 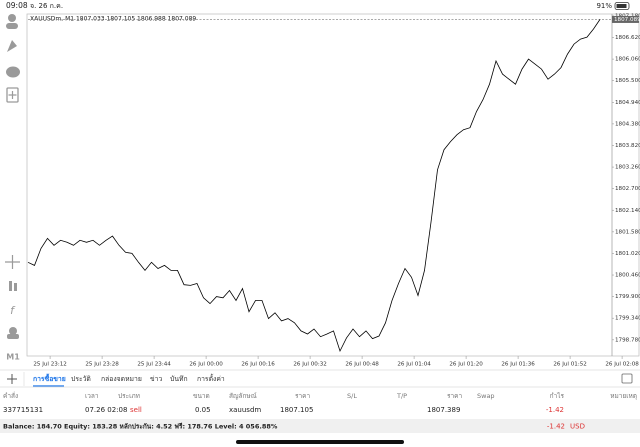 What do you see at coordinates (296, 410) in the screenshot?
I see `cell-open-price: 1807.105` at bounding box center [296, 410].